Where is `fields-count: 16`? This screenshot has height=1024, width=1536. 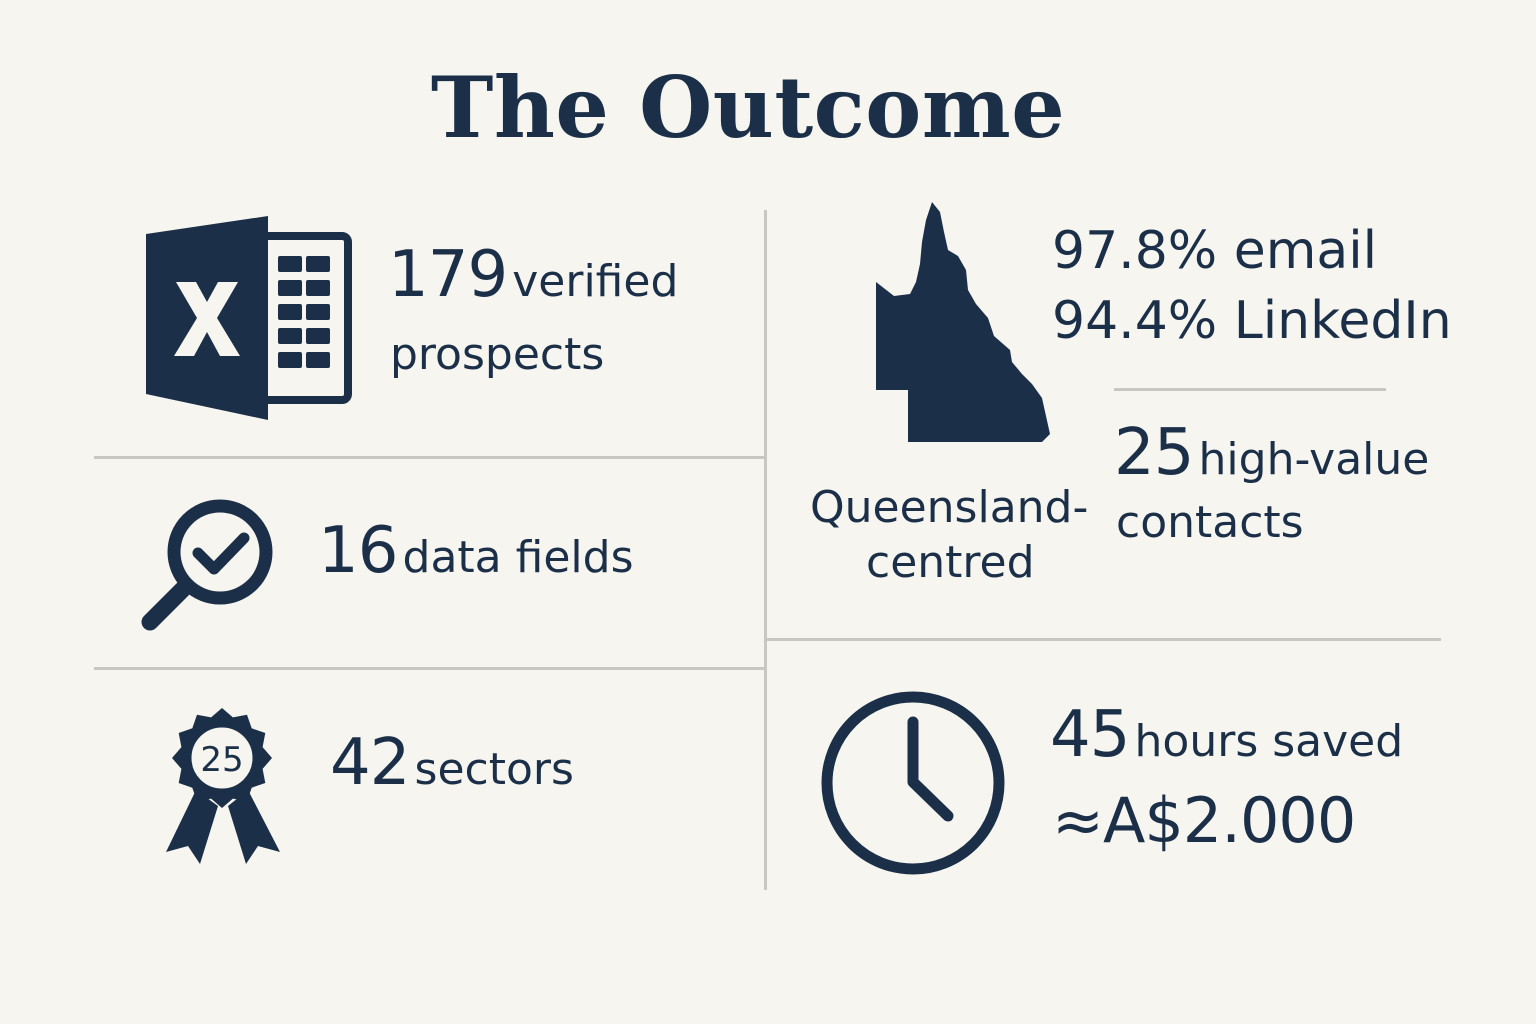
fields-count: 16 is located at coordinates (358, 551).